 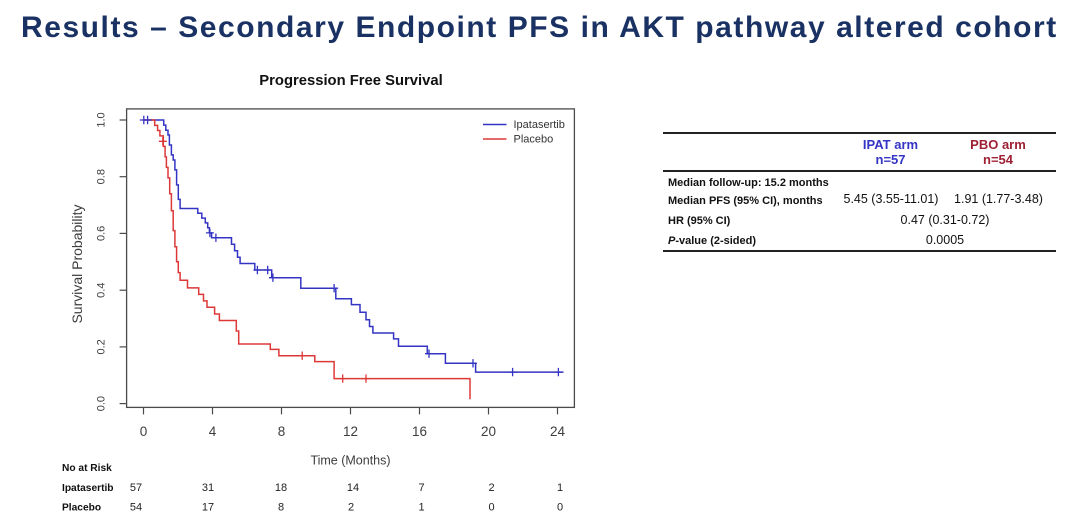 What do you see at coordinates (558, 431) in the screenshot?
I see `svg-text: 24` at bounding box center [558, 431].